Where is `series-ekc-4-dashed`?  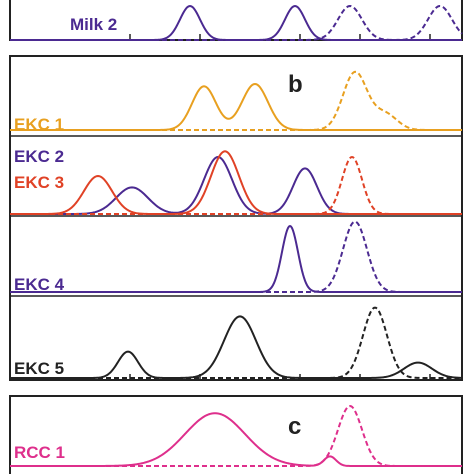
series-ekc-4-dashed is located at coordinates (236, 256).